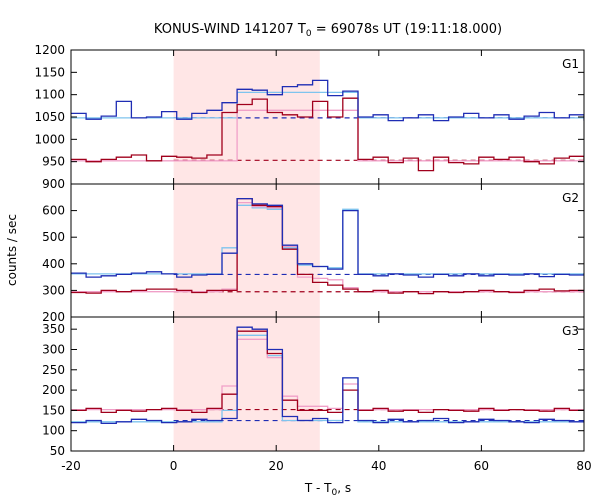  Describe the element at coordinates (53, 211) in the screenshot. I see `y-tick-label: 600` at that location.